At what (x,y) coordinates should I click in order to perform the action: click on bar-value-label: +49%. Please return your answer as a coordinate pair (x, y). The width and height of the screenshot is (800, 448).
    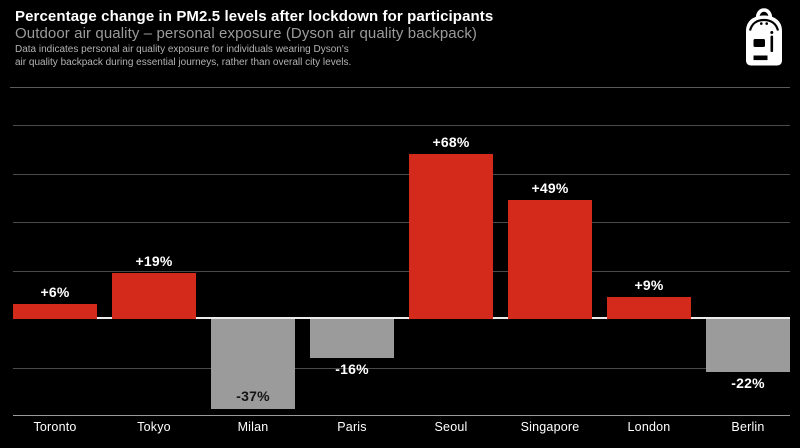
    Looking at the image, I should click on (550, 188).